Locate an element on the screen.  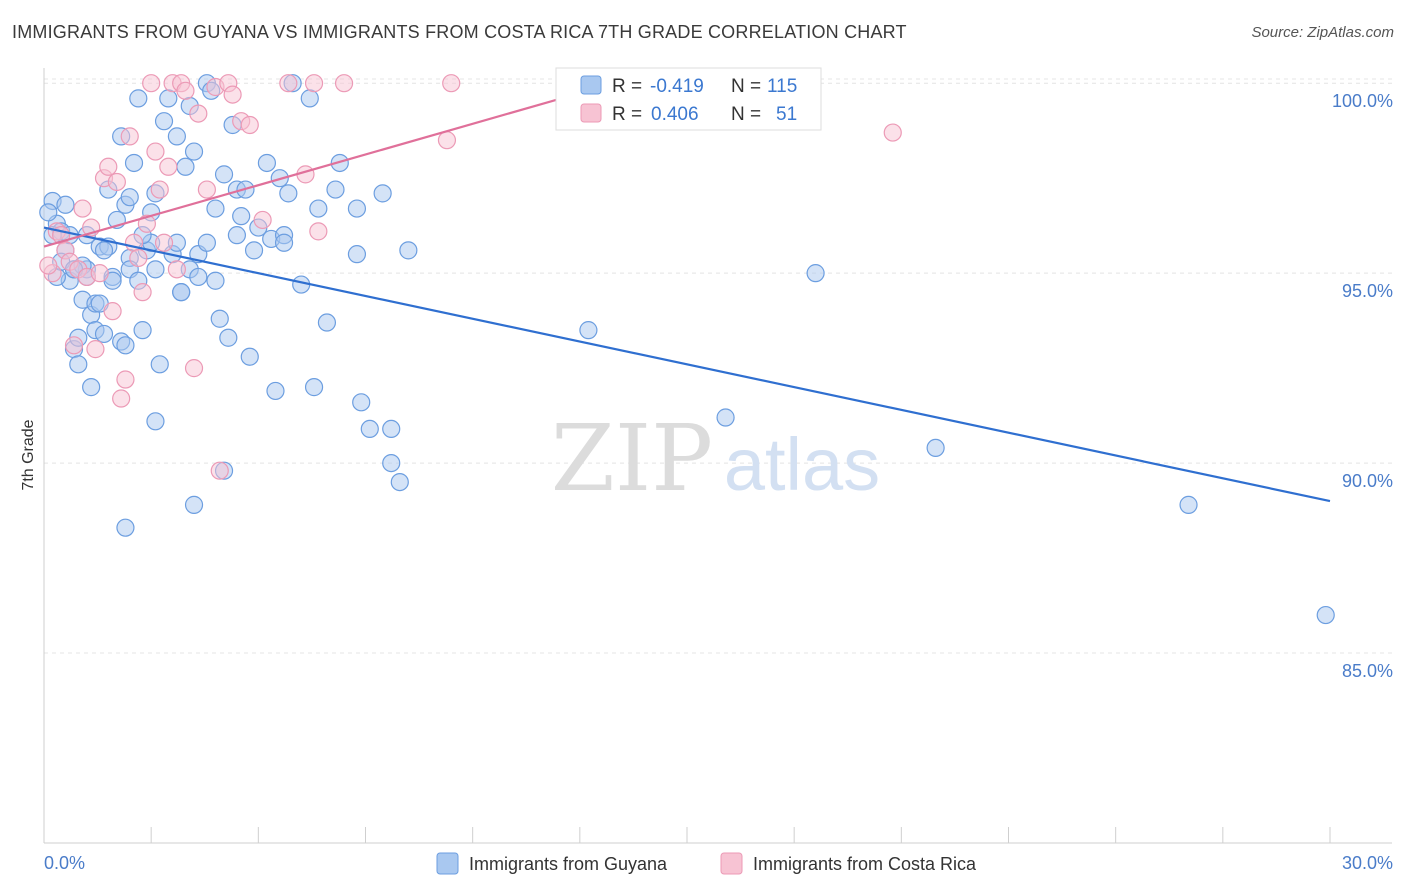
legend-n-label-guyana: N = is located at coordinates (746, 86).